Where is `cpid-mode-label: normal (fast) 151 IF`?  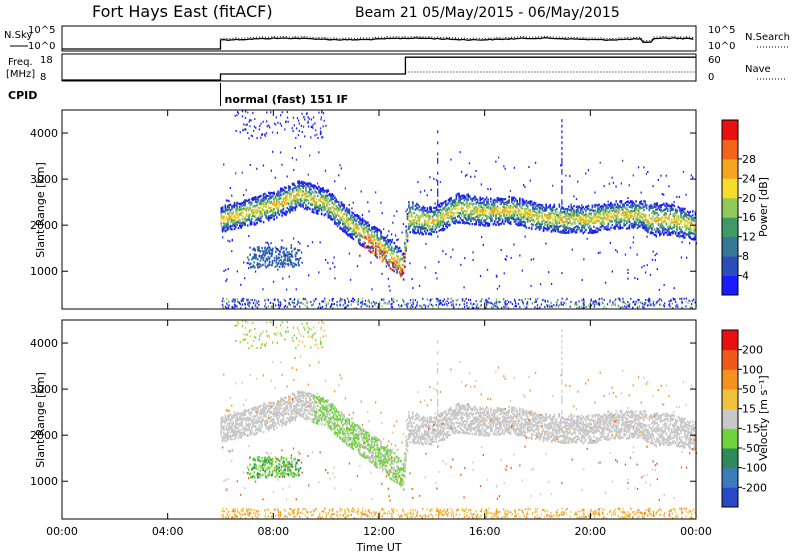
cpid-mode-label: normal (fast) 151 IF is located at coordinates (287, 99).